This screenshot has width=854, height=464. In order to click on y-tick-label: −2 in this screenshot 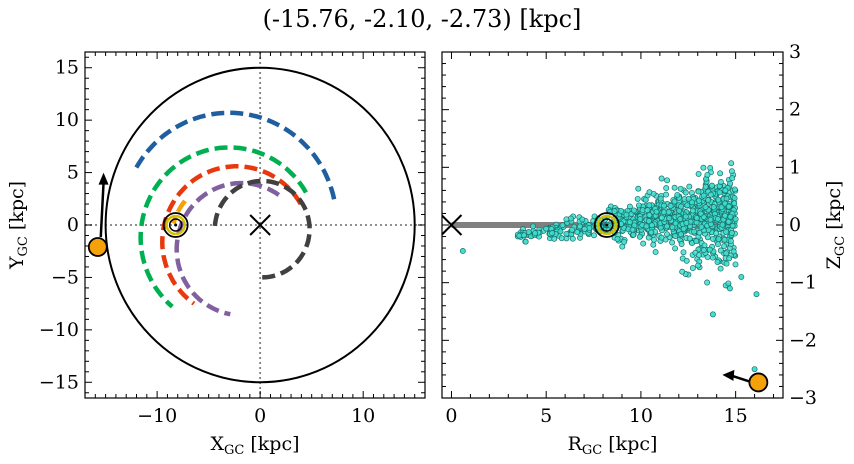, I will do `click(803, 340)`.